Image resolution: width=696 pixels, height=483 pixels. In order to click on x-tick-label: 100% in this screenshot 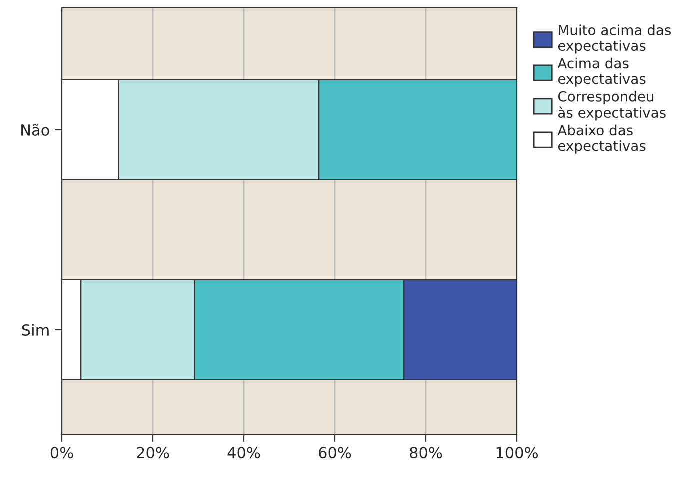, I will do `click(517, 453)`.